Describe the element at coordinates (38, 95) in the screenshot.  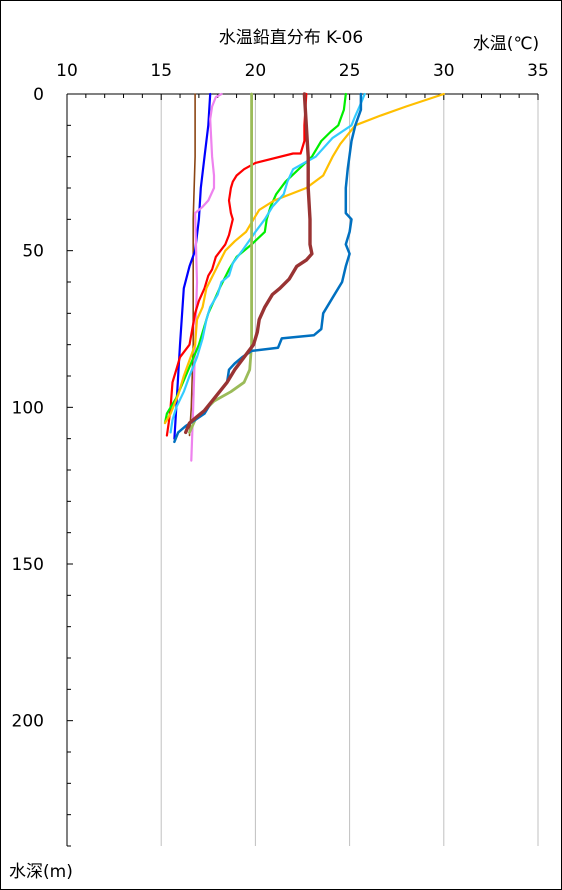
I see `y-tick-label-0: 0` at that location.